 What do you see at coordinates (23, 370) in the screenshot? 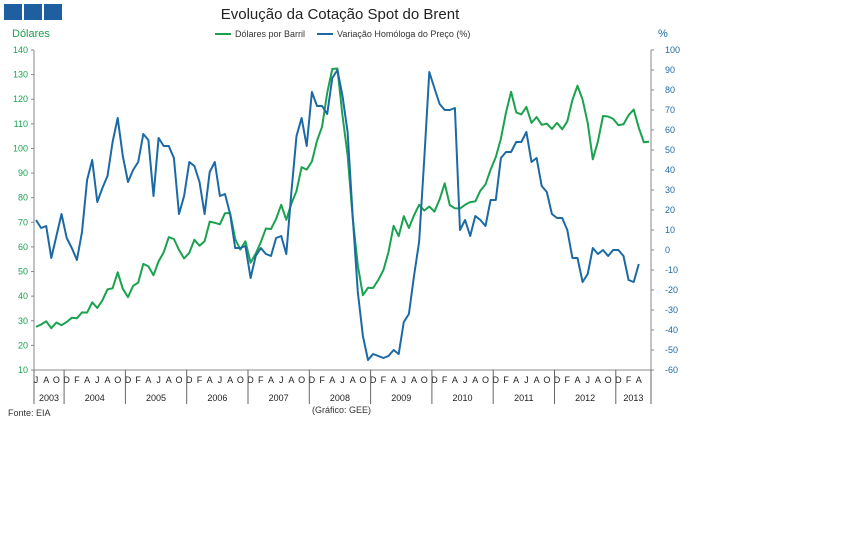
I see `left-tick-label: 10` at bounding box center [23, 370].